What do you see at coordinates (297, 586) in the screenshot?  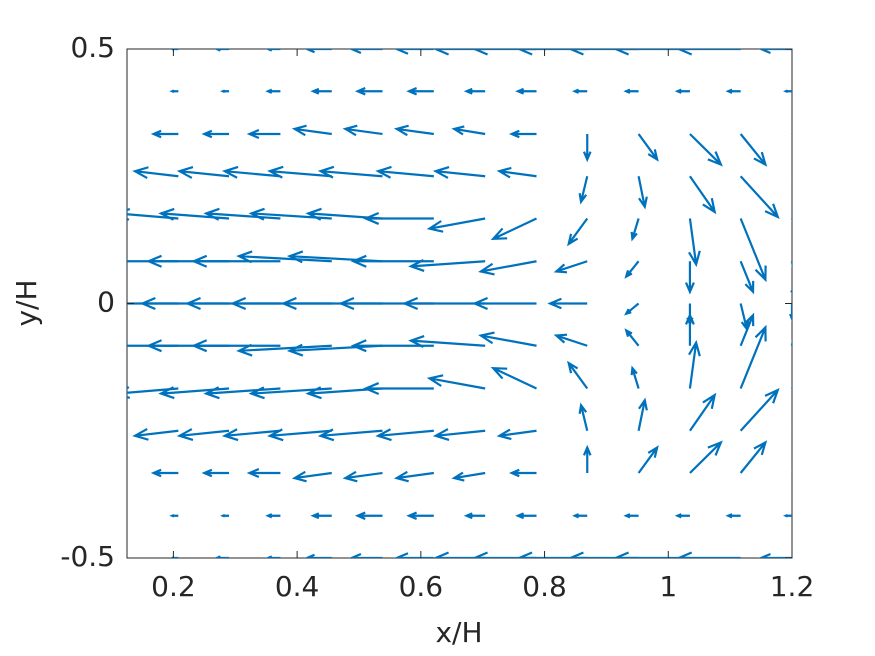 I see `x-tick-label: 0.4` at bounding box center [297, 586].